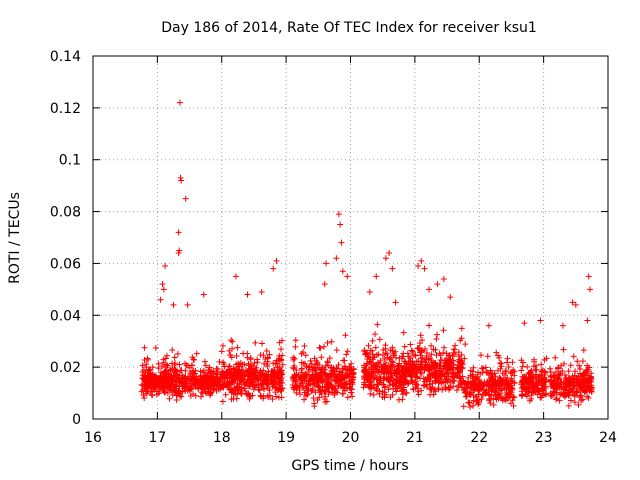 This screenshot has height=480, width=640. I want to click on y-tick-label: 0.06, so click(65, 264).